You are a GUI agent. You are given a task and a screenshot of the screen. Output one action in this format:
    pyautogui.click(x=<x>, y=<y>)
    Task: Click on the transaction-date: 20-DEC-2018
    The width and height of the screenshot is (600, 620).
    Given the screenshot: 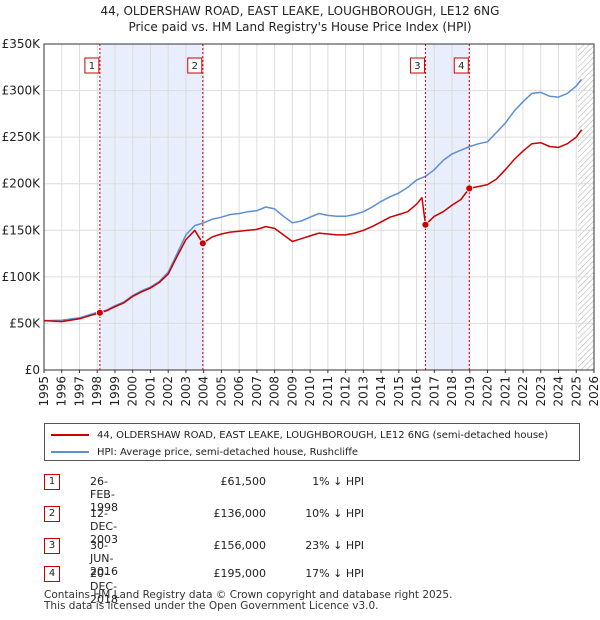 What is the action you would take?
    pyautogui.click(x=104, y=586)
    